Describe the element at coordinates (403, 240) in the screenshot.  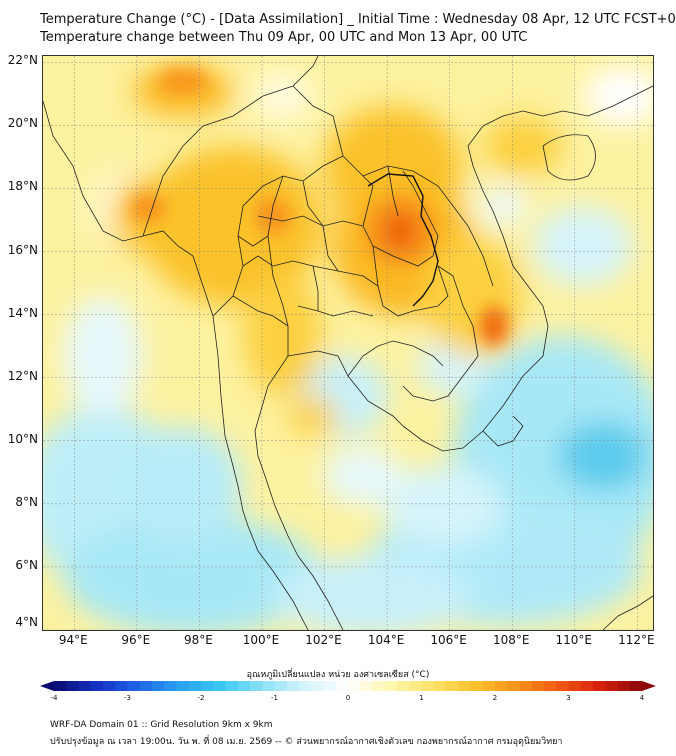
I see `laos-border-highlight` at that location.